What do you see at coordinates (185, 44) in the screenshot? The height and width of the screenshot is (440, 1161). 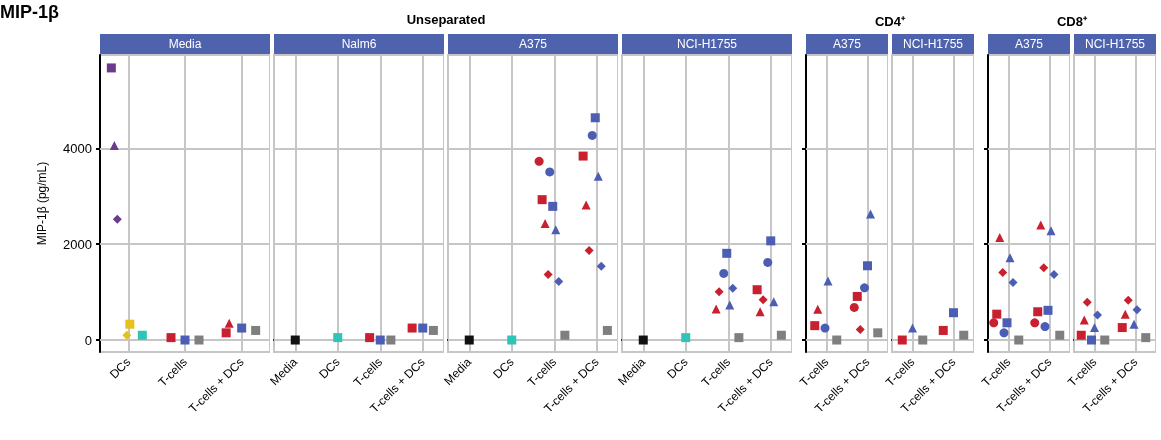 I see `chart-title: Media` at bounding box center [185, 44].